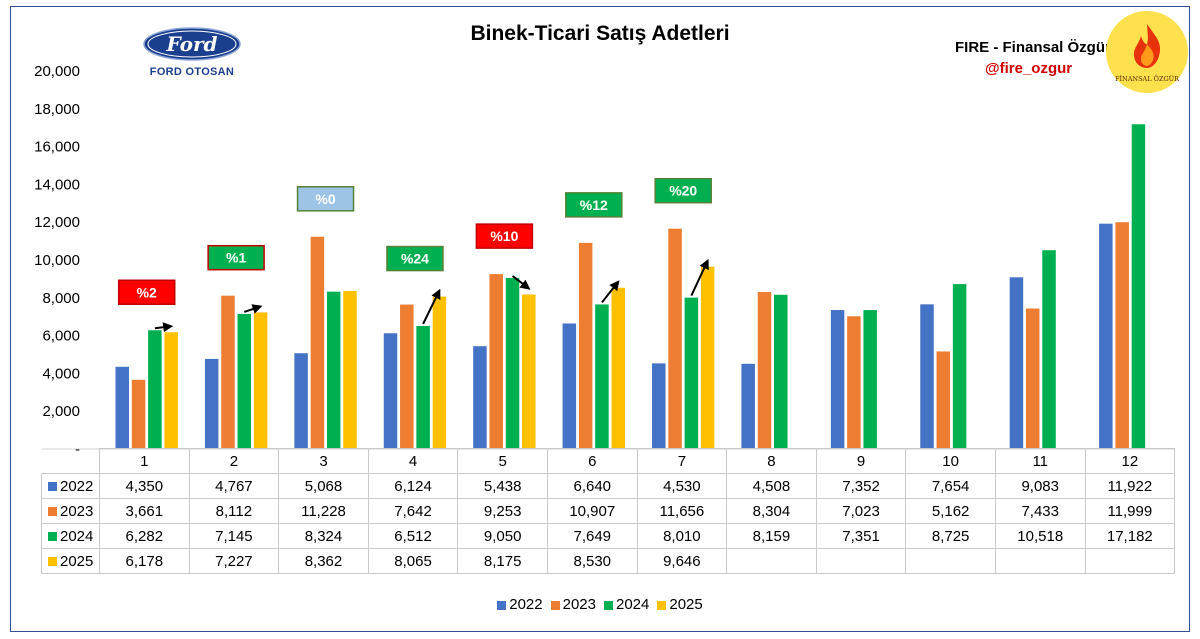 The image size is (1200, 639). What do you see at coordinates (520, 604) in the screenshot?
I see `legend-item: 2022` at bounding box center [520, 604].